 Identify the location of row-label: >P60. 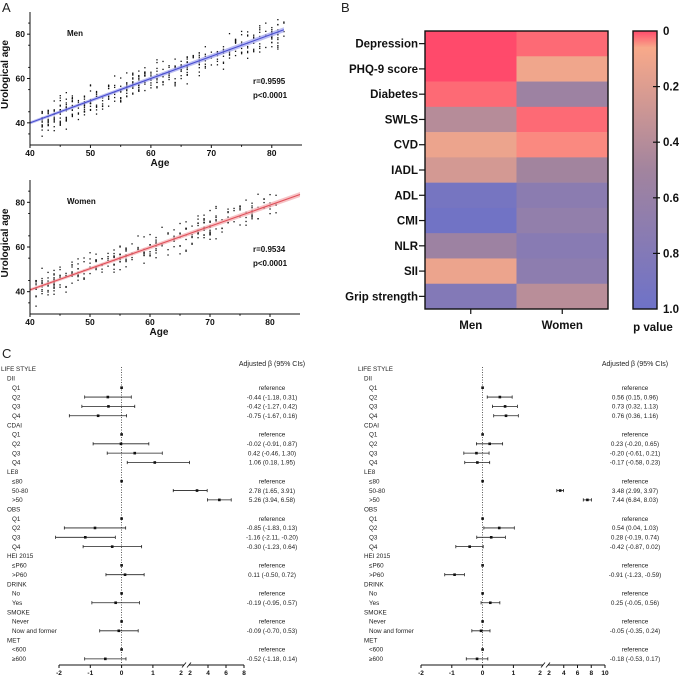
(376, 575).